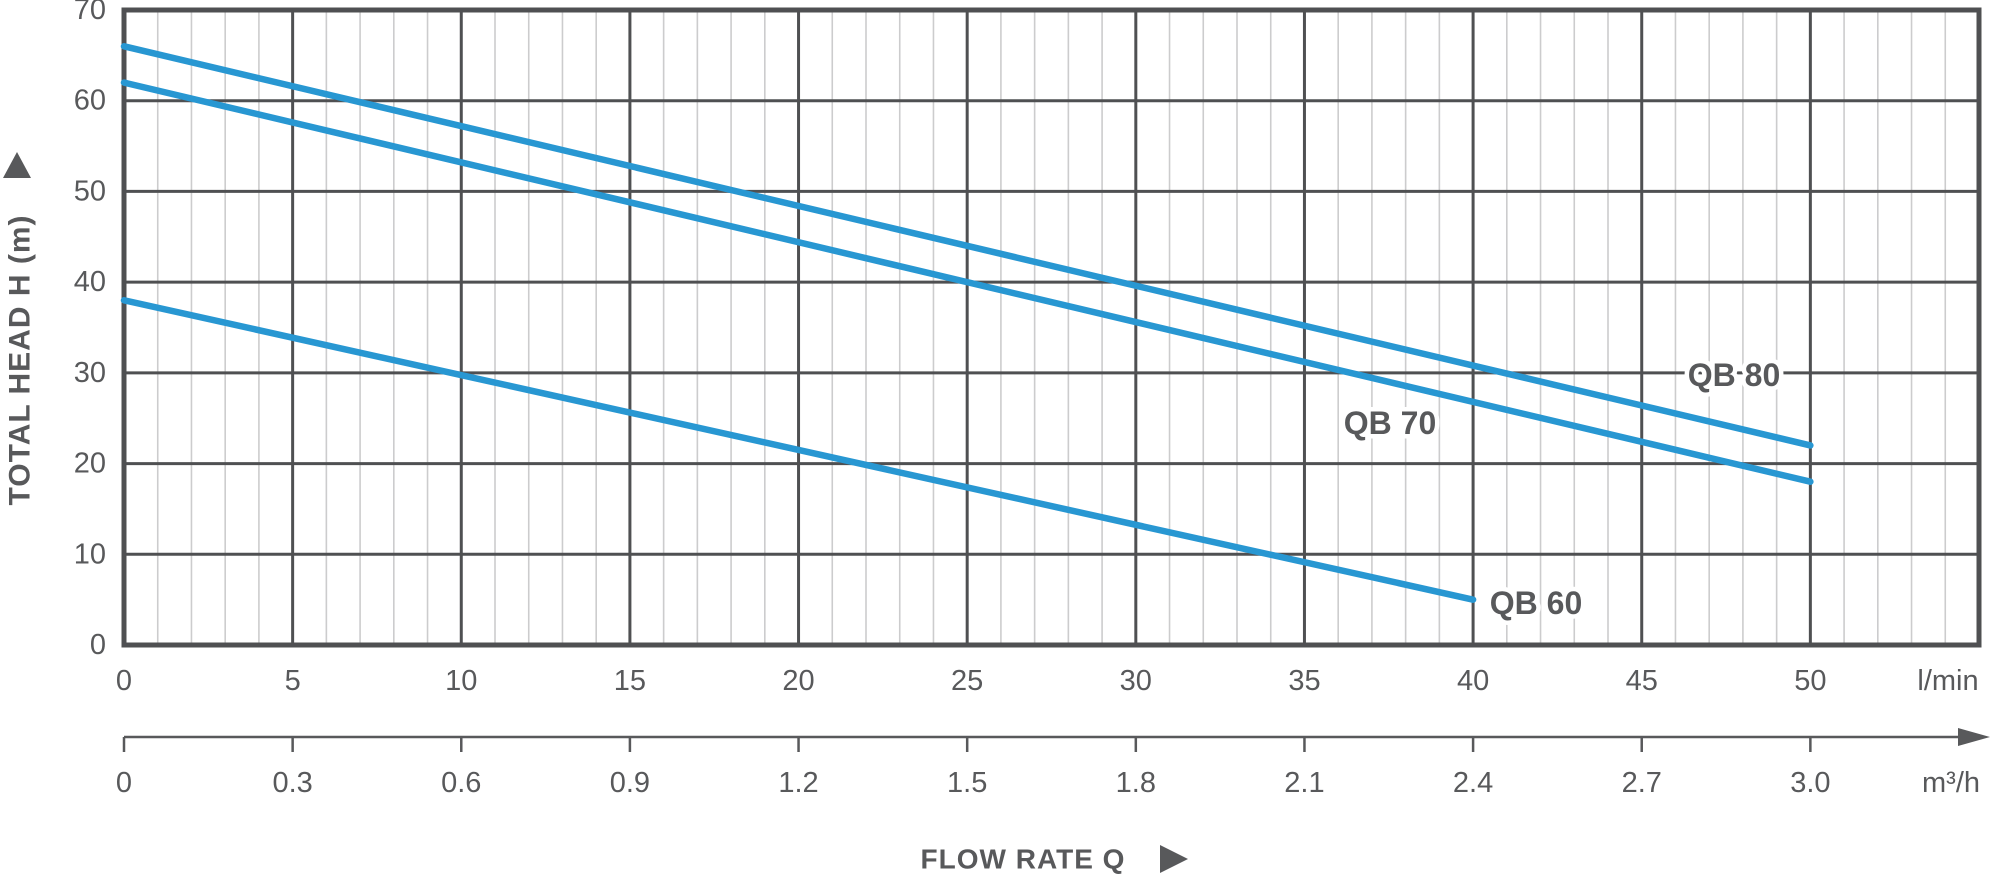  I want to click on x-tick-label-m3h: 0.3, so click(292, 783).